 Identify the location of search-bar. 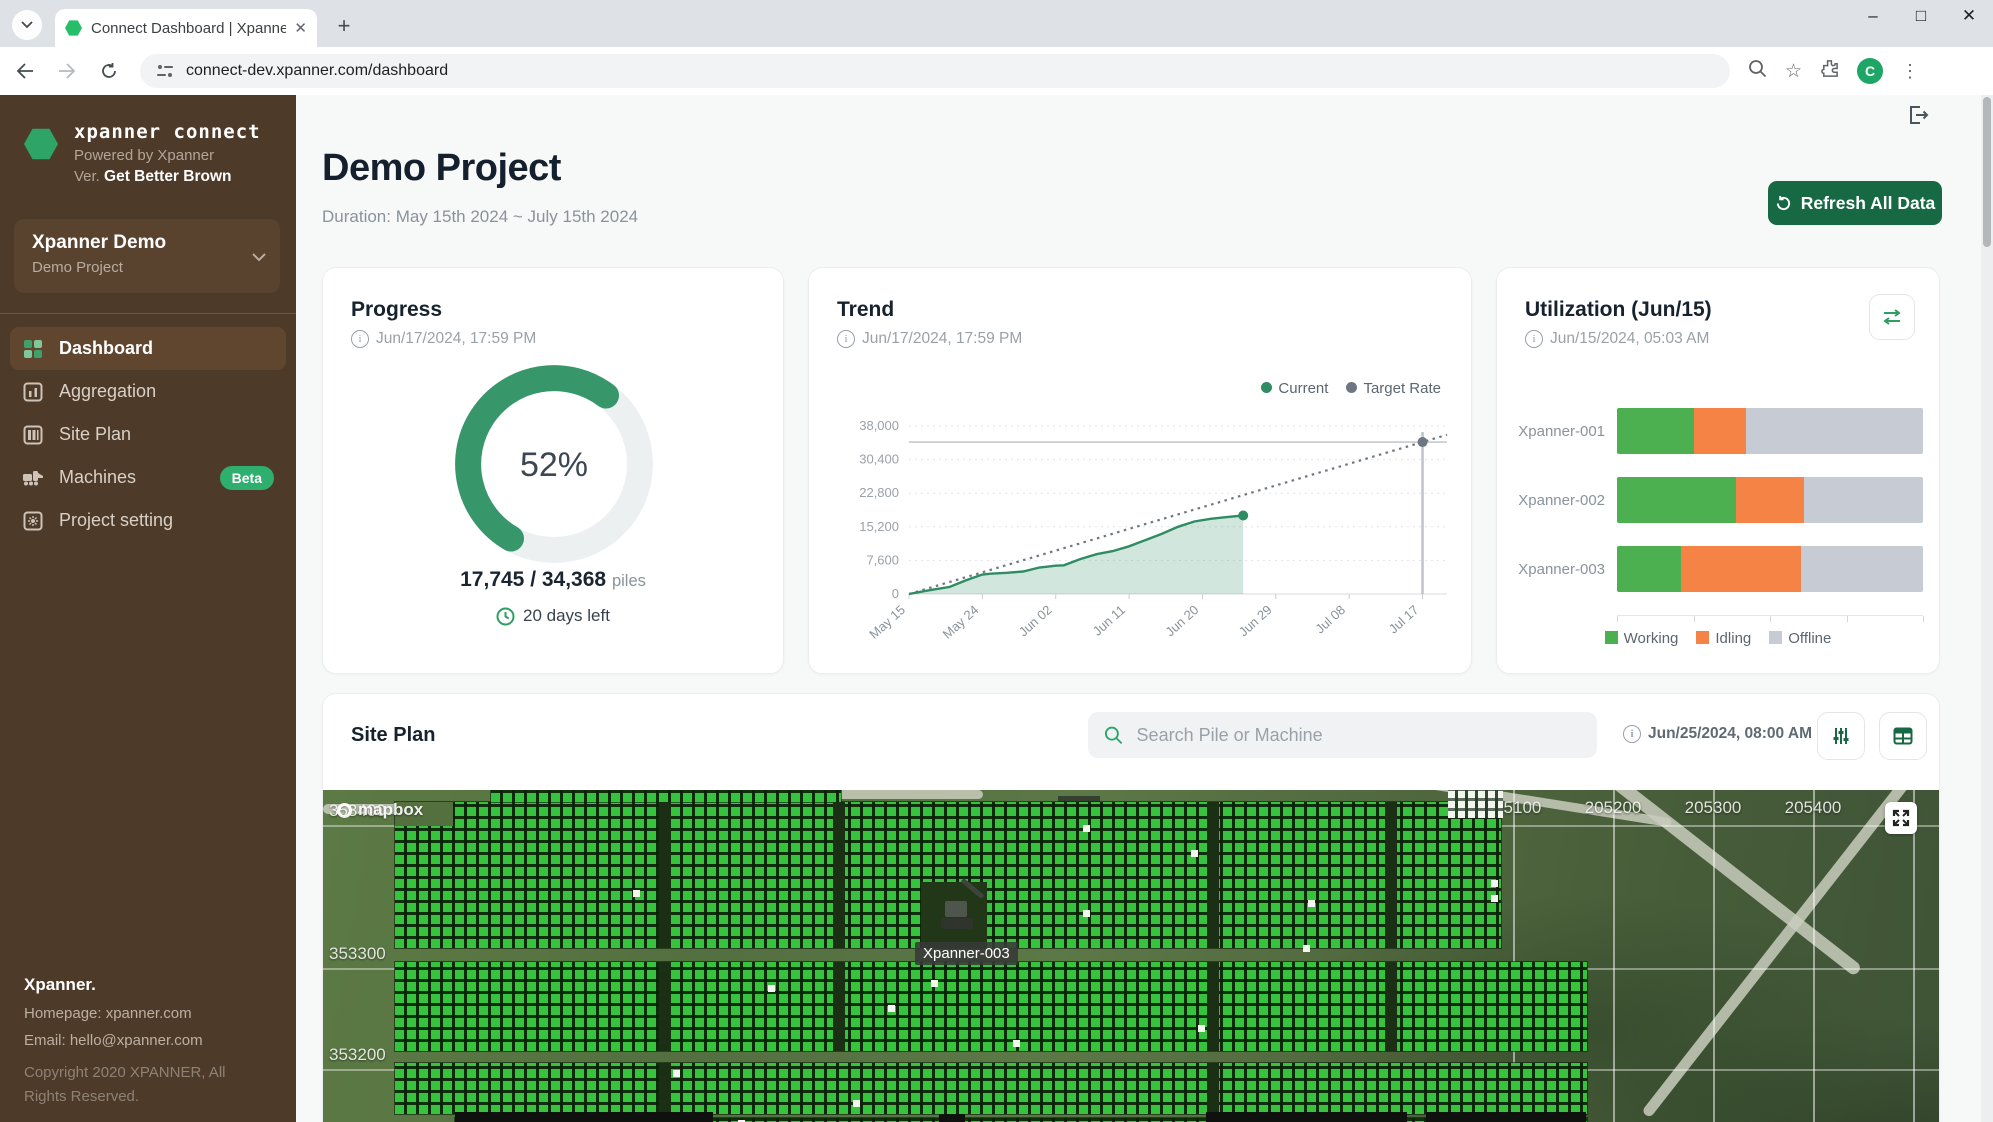
(1342, 735).